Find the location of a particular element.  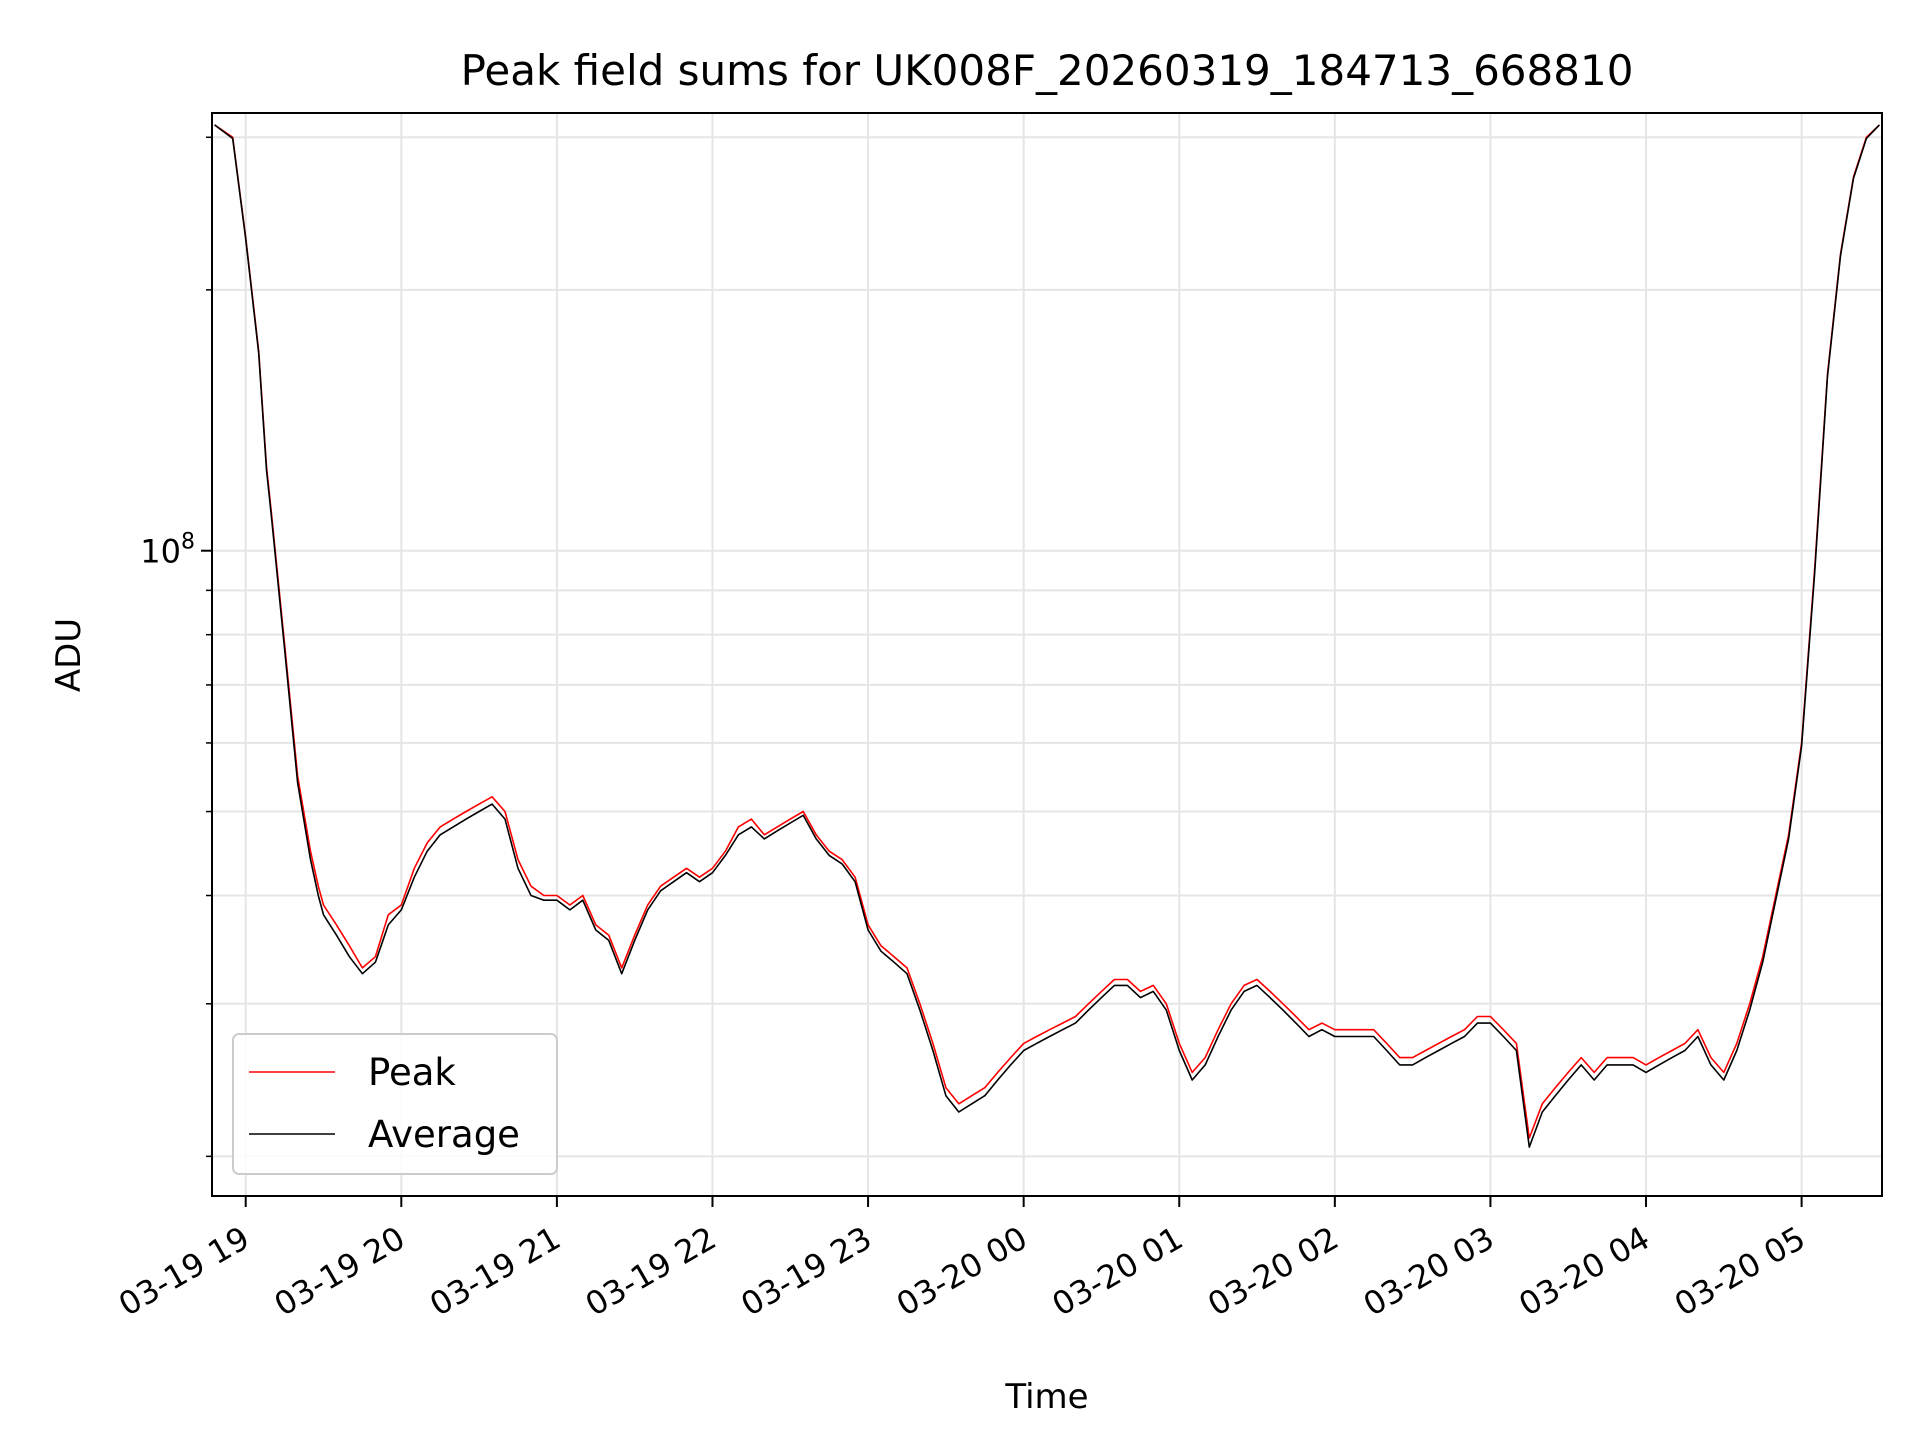

legend-label-average: Average is located at coordinates (444, 1134).